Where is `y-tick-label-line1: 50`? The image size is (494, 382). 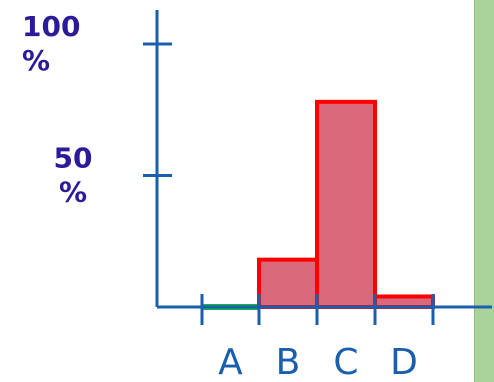
y-tick-label-line1: 50 is located at coordinates (73, 158).